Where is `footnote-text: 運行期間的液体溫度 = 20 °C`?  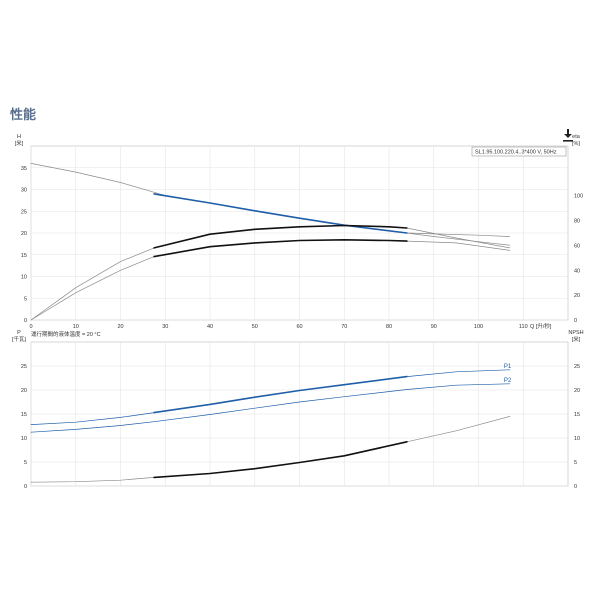 footnote-text: 運行期間的液体溫度 = 20 °C is located at coordinates (66, 334).